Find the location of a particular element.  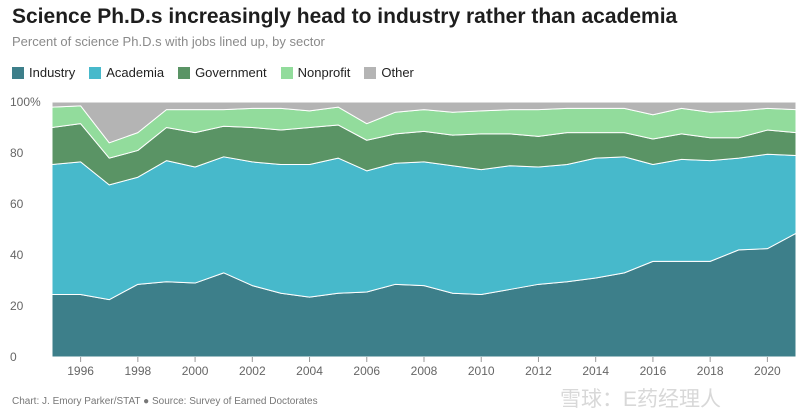

x-tick-label: 2012 is located at coordinates (538, 371).